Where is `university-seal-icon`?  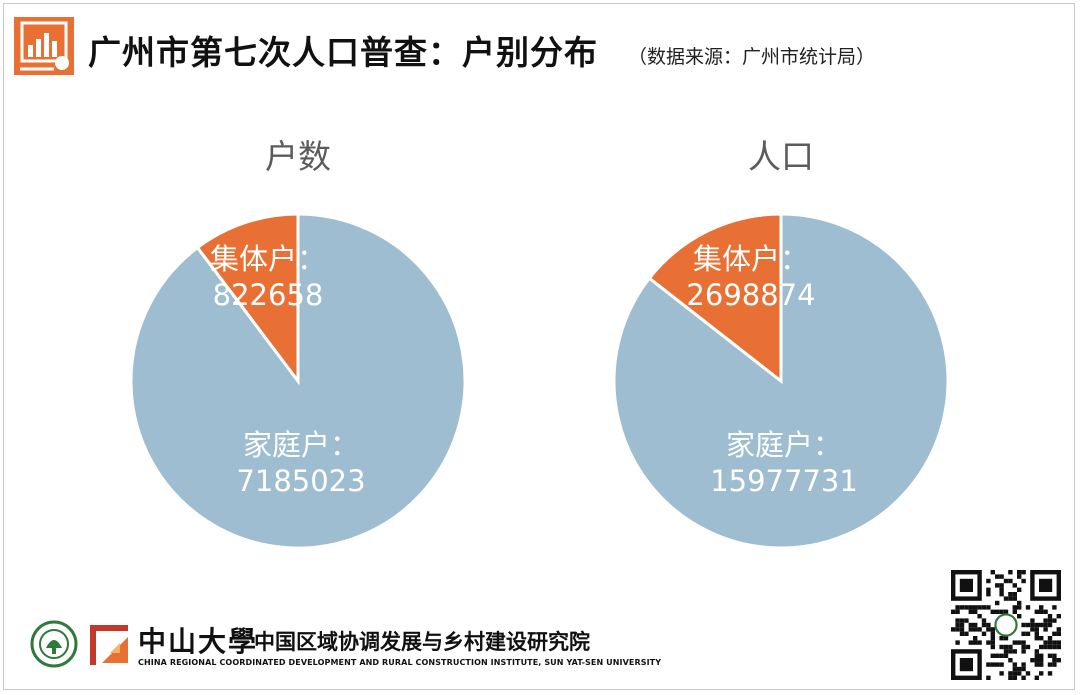
university-seal-icon is located at coordinates (54, 644).